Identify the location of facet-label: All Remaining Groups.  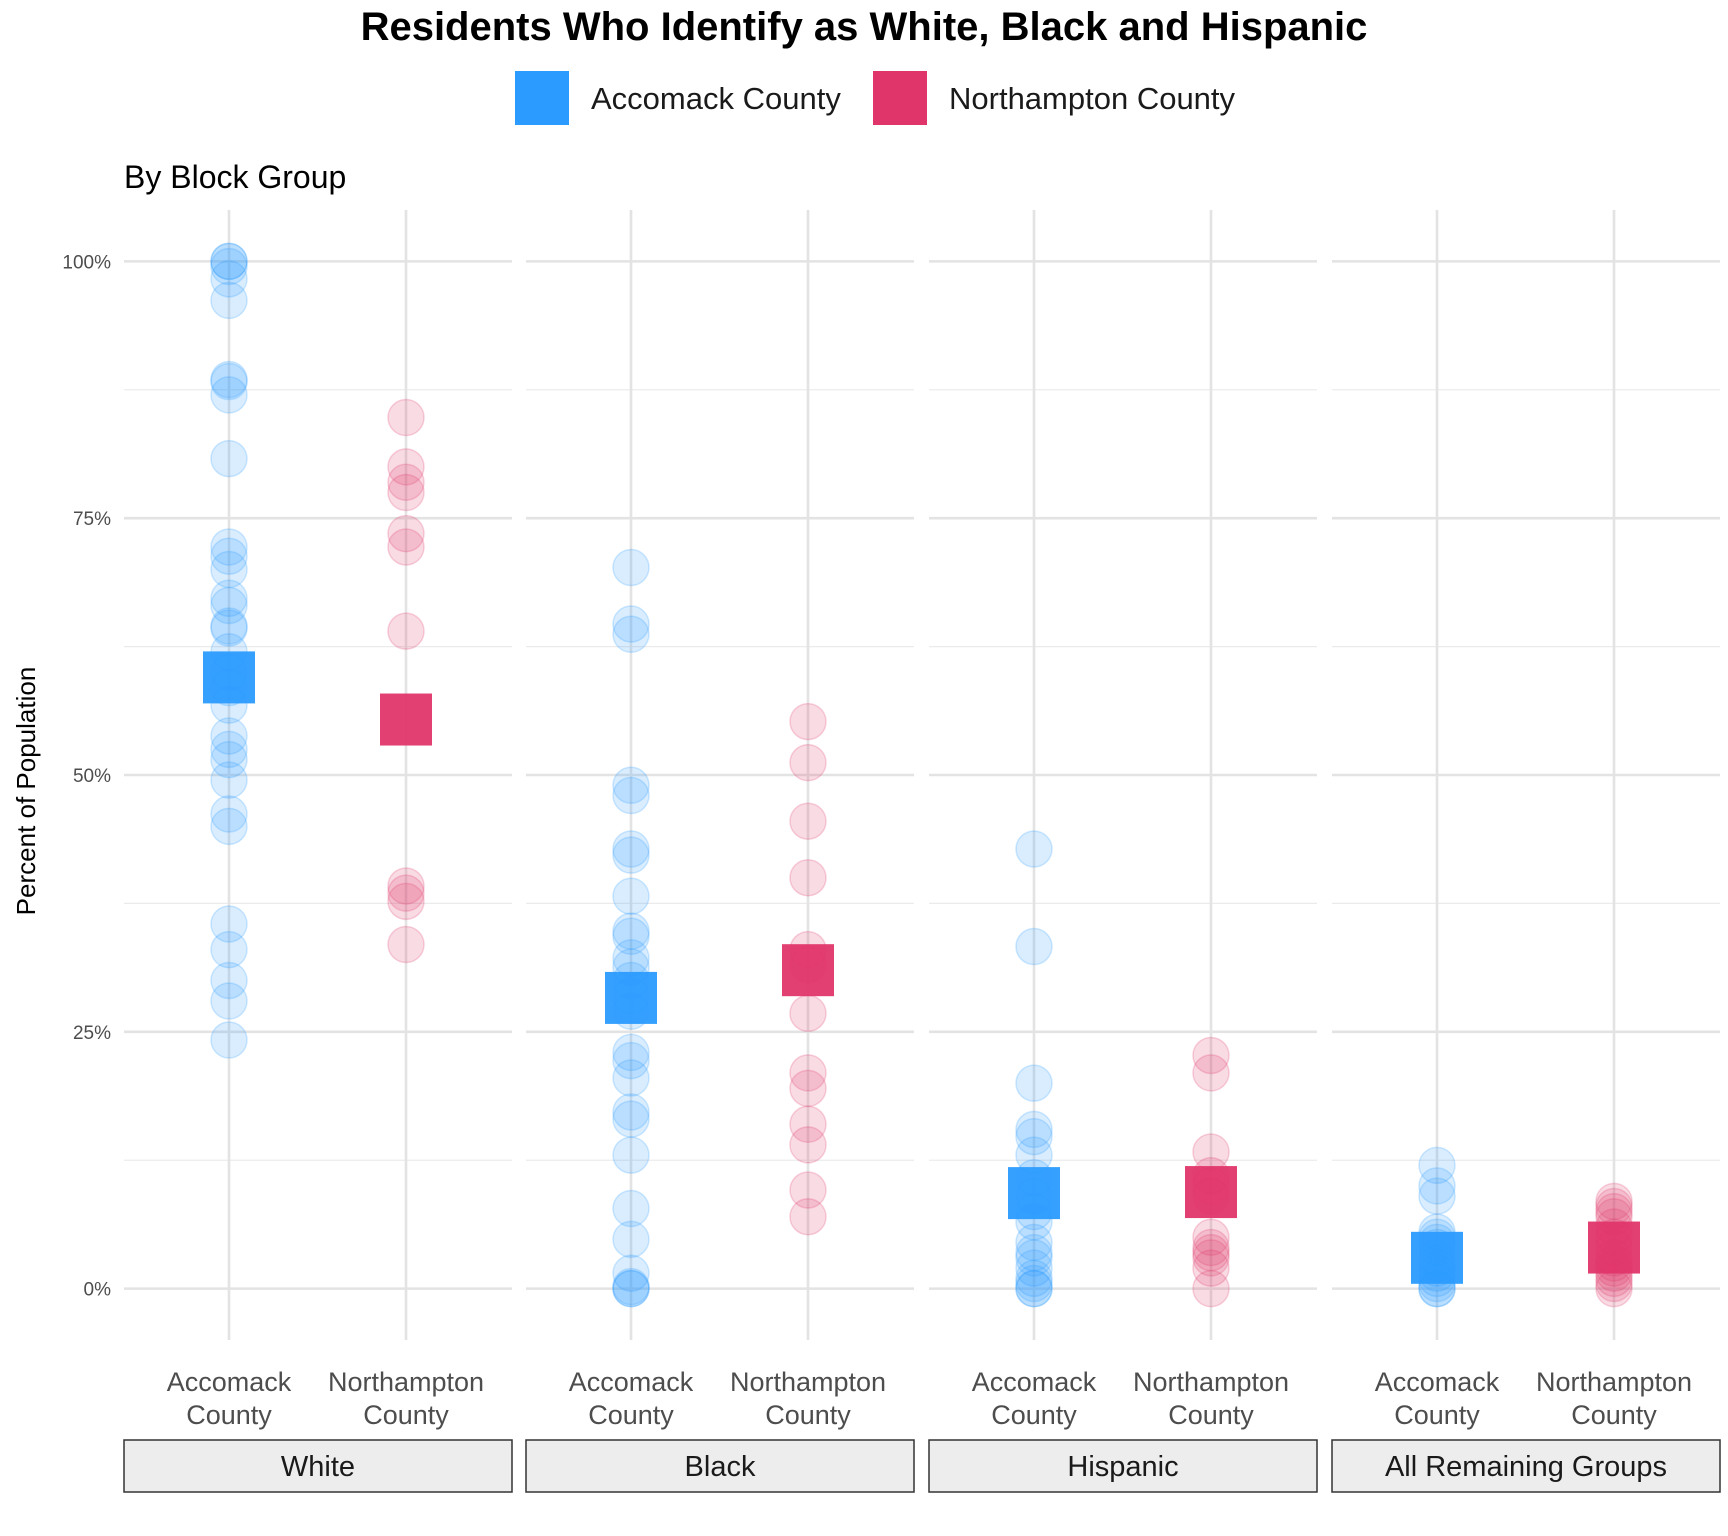
(1526, 1467).